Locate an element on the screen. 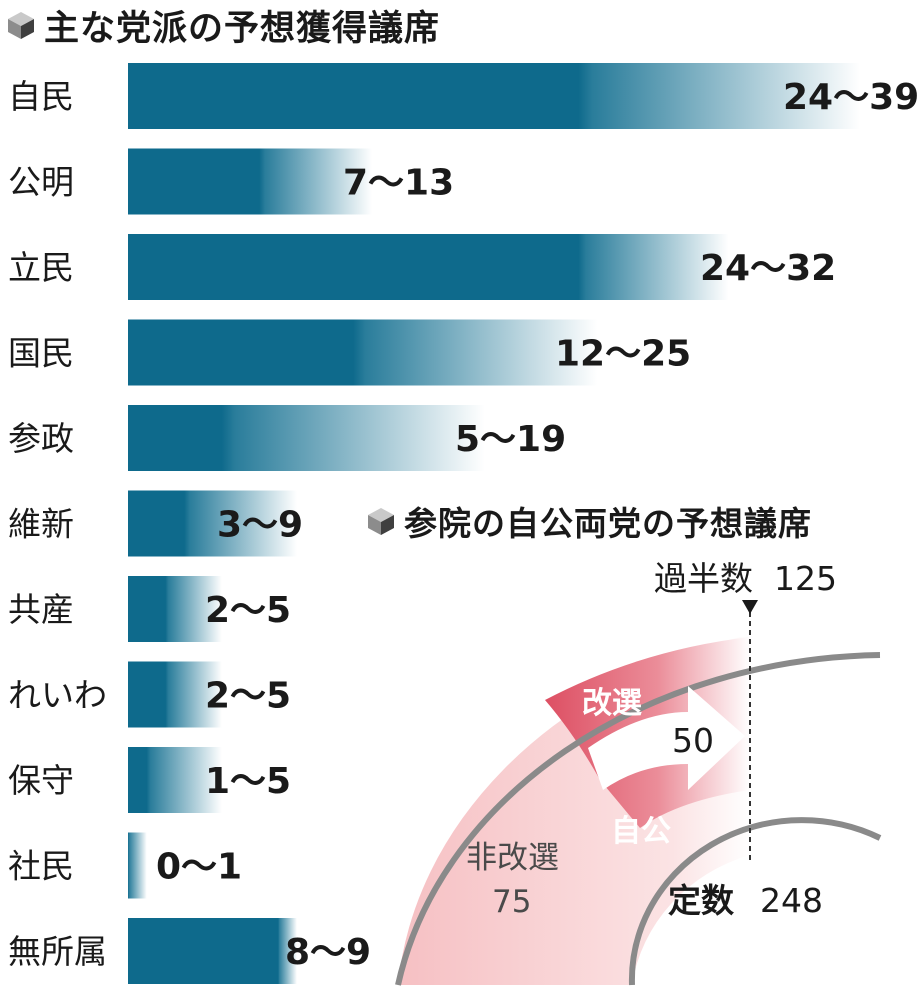 Image resolution: width=922 pixels, height=1000 pixels. non-reelection-label: 非改選 is located at coordinates (512, 858).